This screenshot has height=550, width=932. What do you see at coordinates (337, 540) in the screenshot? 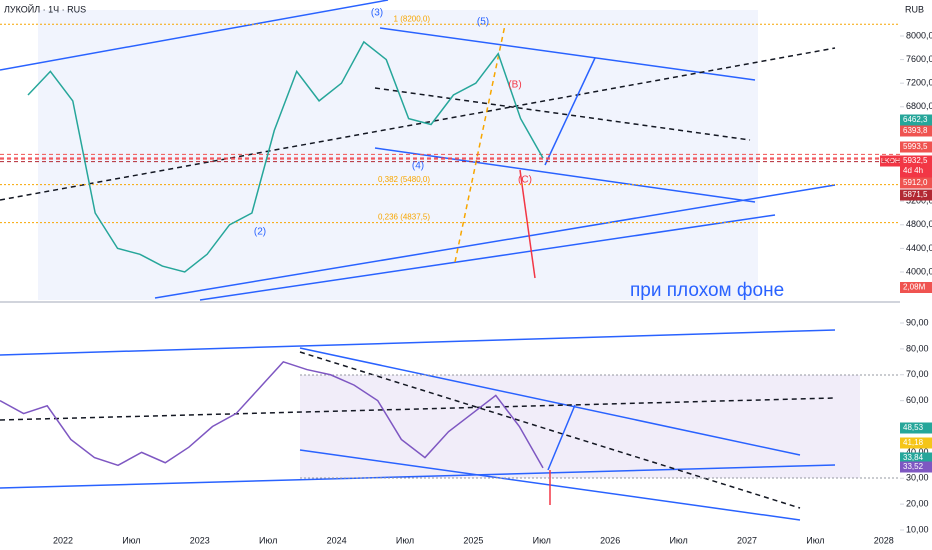
I see `x-tick-label: 2024` at bounding box center [337, 540].